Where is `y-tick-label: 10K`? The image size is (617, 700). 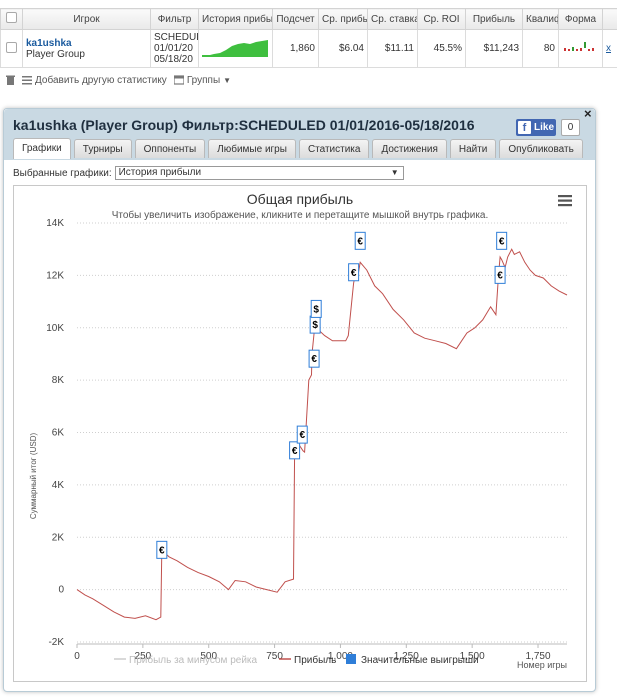
y-tick-label: 10K is located at coordinates (55, 328).